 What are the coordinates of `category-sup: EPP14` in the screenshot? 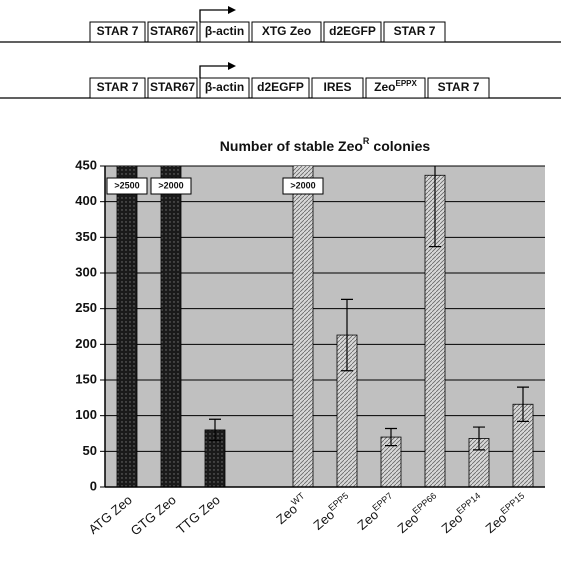 It's located at (469, 504).